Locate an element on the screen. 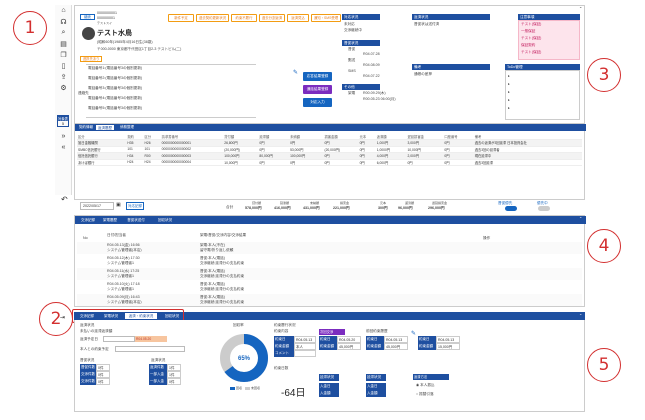 The height and width of the screenshot is (420, 645). sum-h5: 元本 is located at coordinates (383, 203).